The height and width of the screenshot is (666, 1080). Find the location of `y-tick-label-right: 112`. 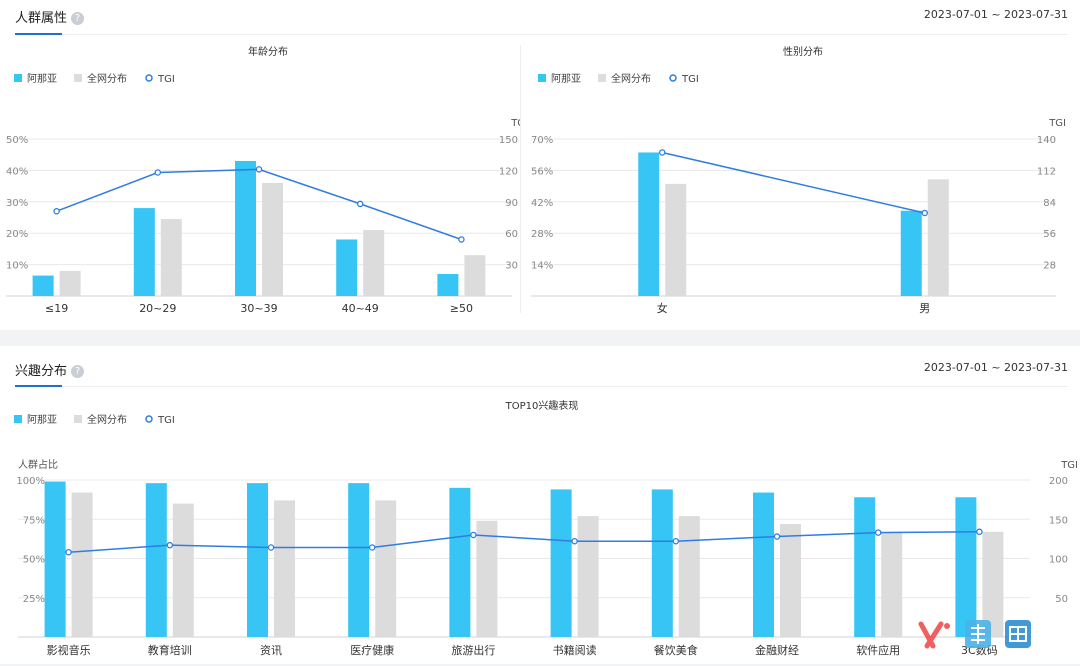

y-tick-label-right: 112 is located at coordinates (1046, 171).